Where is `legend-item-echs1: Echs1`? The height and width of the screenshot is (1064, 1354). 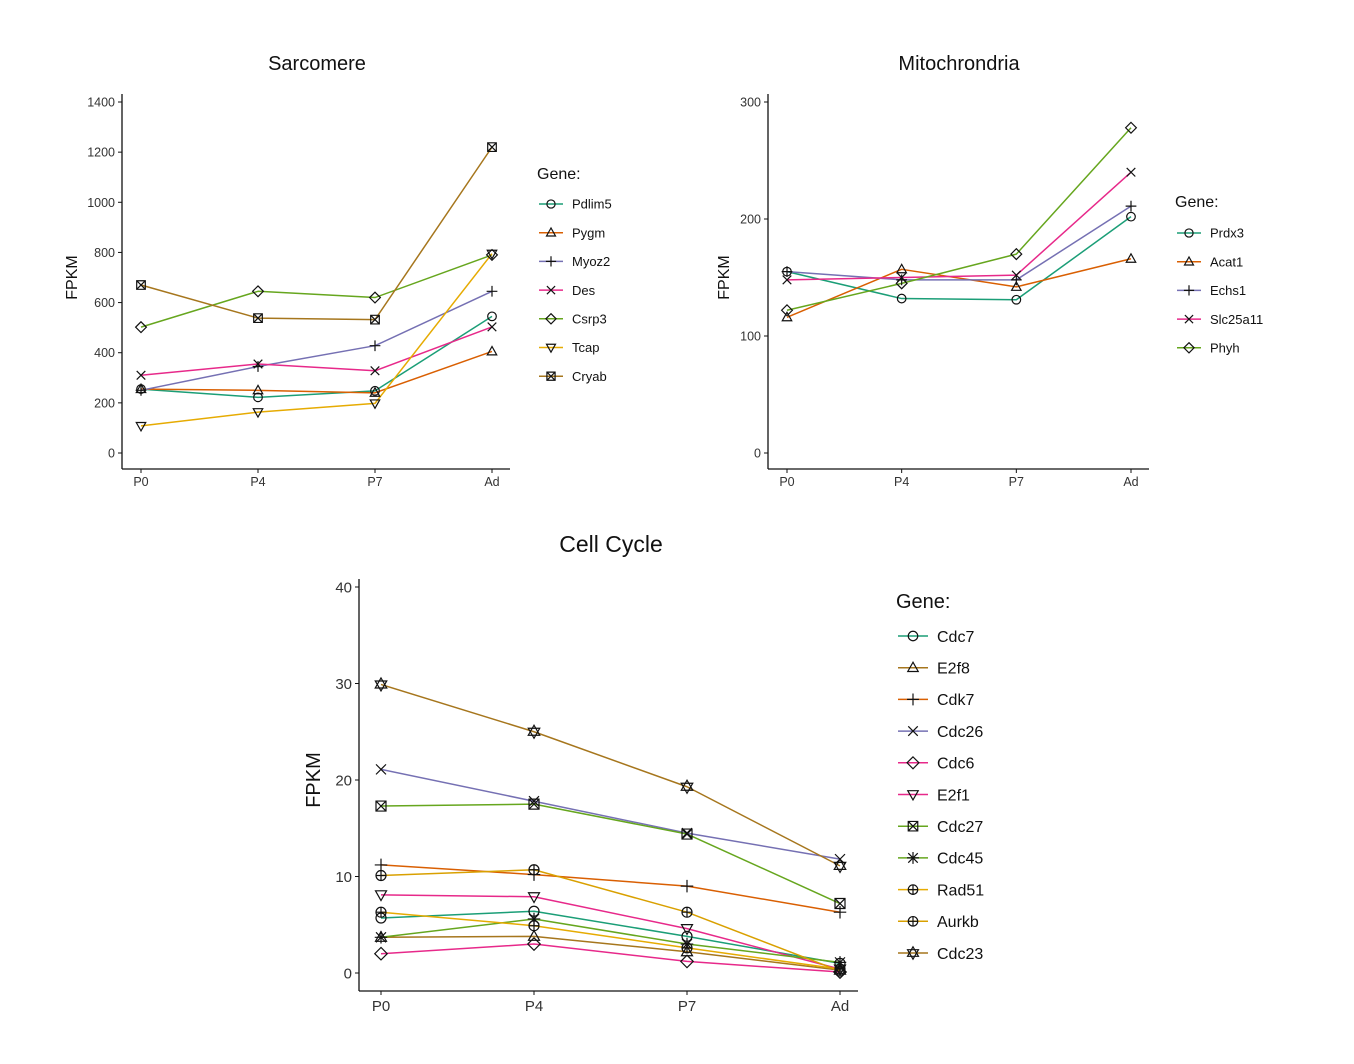
legend-item-echs1: Echs1 is located at coordinates (1211, 290).